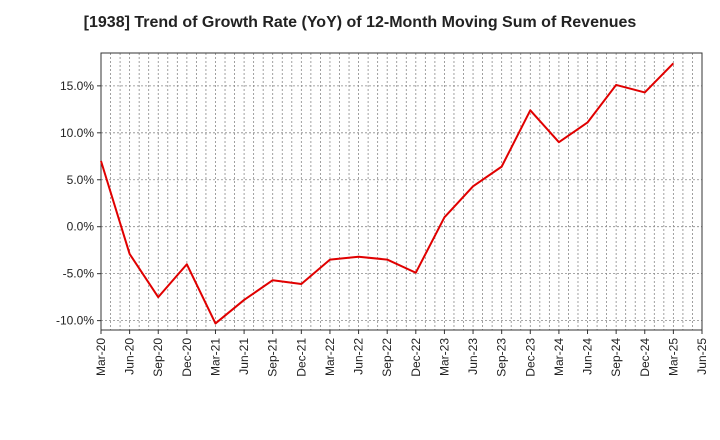  Describe the element at coordinates (588, 356) in the screenshot. I see `x-tick-label: Jun-24` at that location.